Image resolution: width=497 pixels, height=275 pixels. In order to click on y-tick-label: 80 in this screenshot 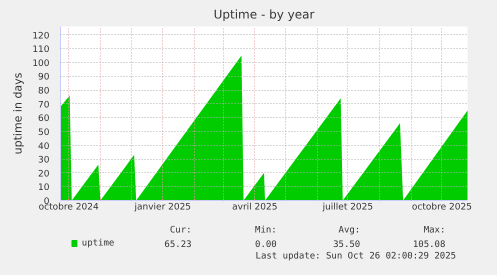, I will do `click(44, 91)`.